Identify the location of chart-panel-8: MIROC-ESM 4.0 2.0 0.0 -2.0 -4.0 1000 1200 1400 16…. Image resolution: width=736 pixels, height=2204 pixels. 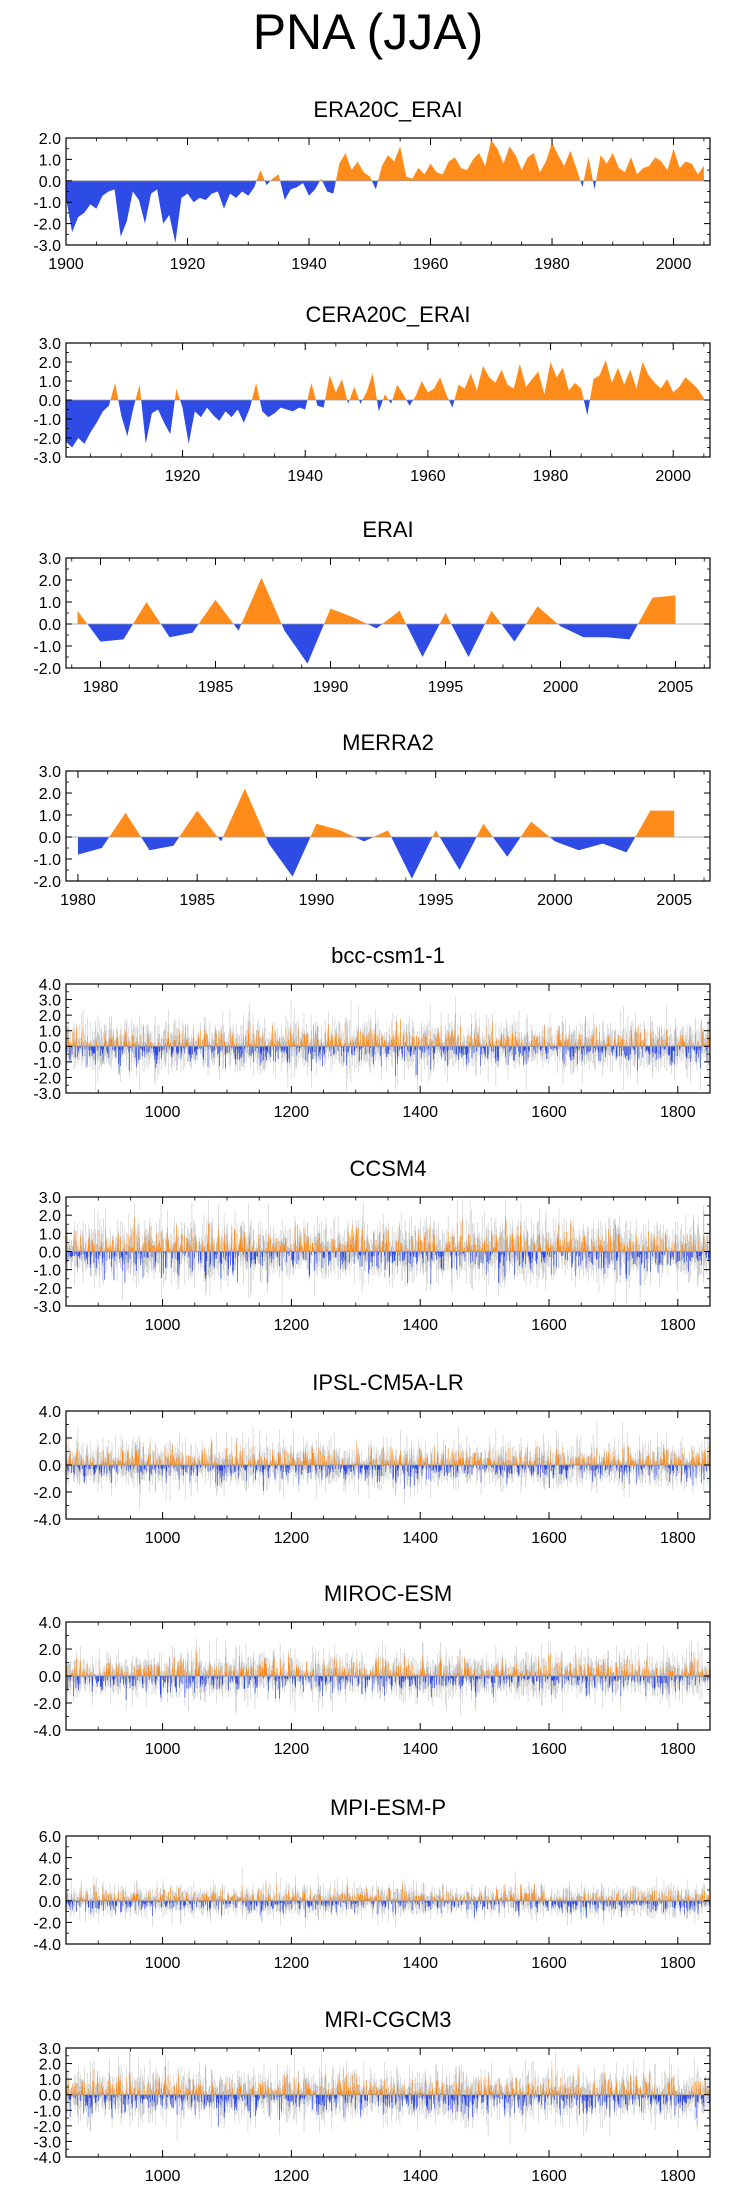
(372, 1669).